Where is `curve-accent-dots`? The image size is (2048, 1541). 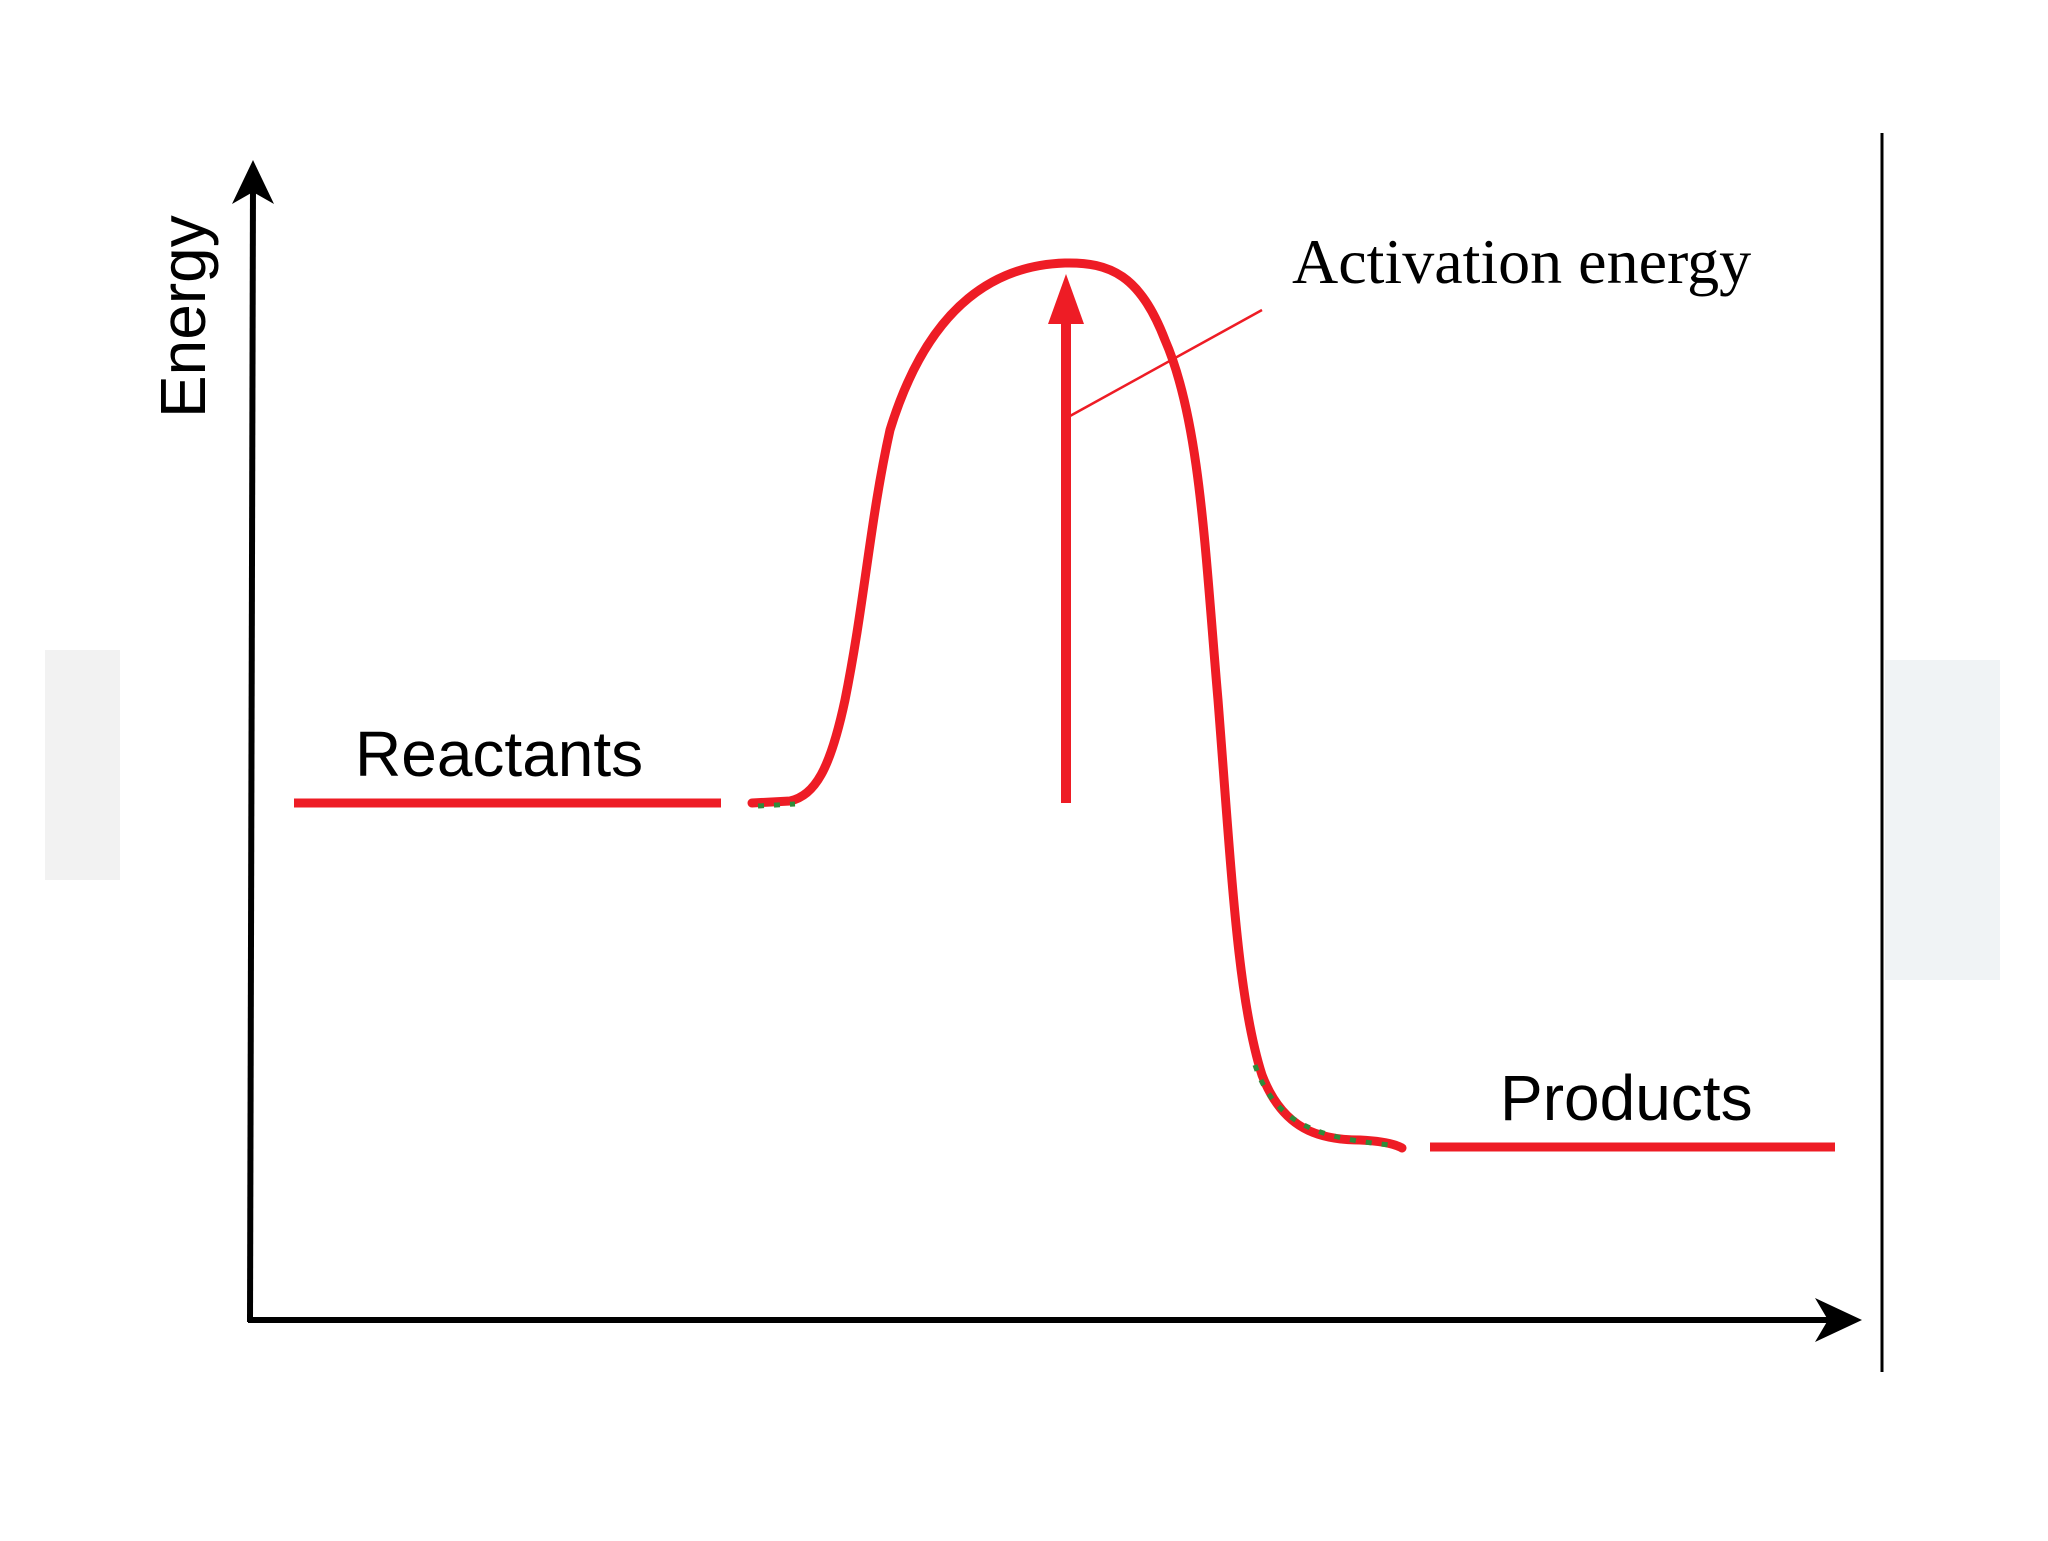
curve-accent-dots is located at coordinates (1074, 974).